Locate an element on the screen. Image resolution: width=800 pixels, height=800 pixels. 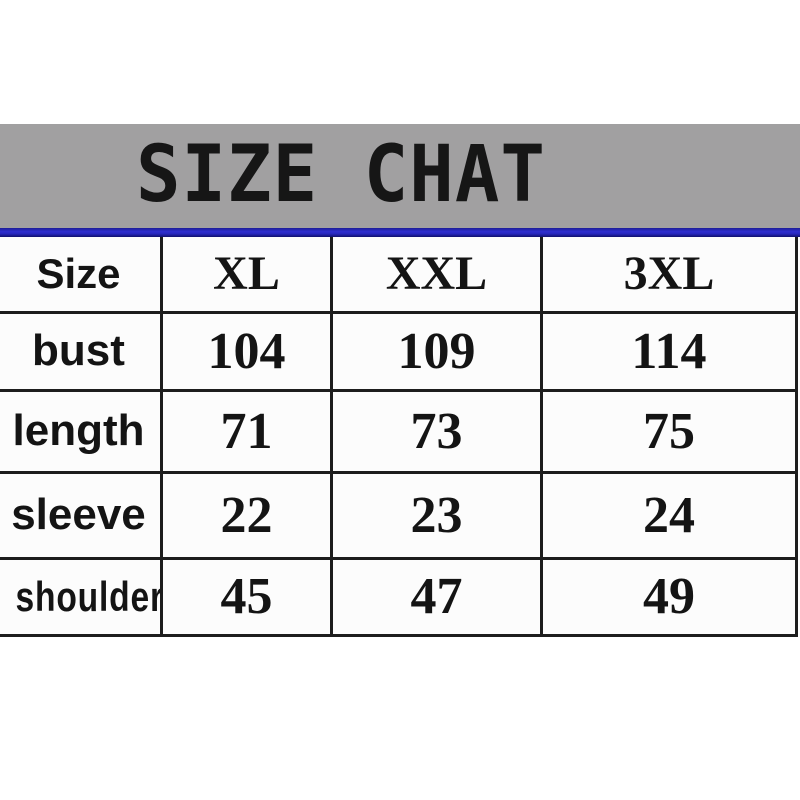
accent-bar is located at coordinates (400, 232).